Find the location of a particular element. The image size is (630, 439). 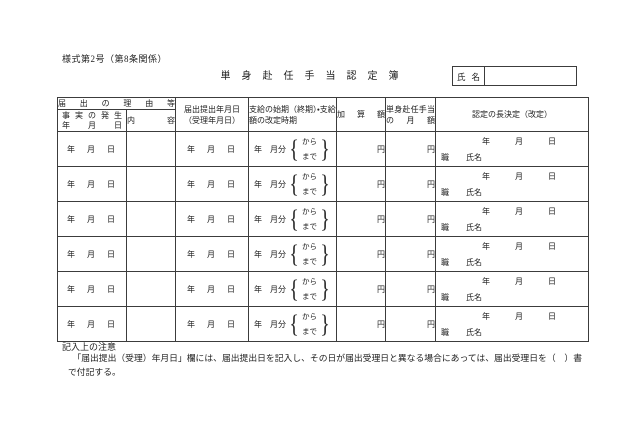

form-number: 様式第2号（第8条関係） is located at coordinates (115, 59).